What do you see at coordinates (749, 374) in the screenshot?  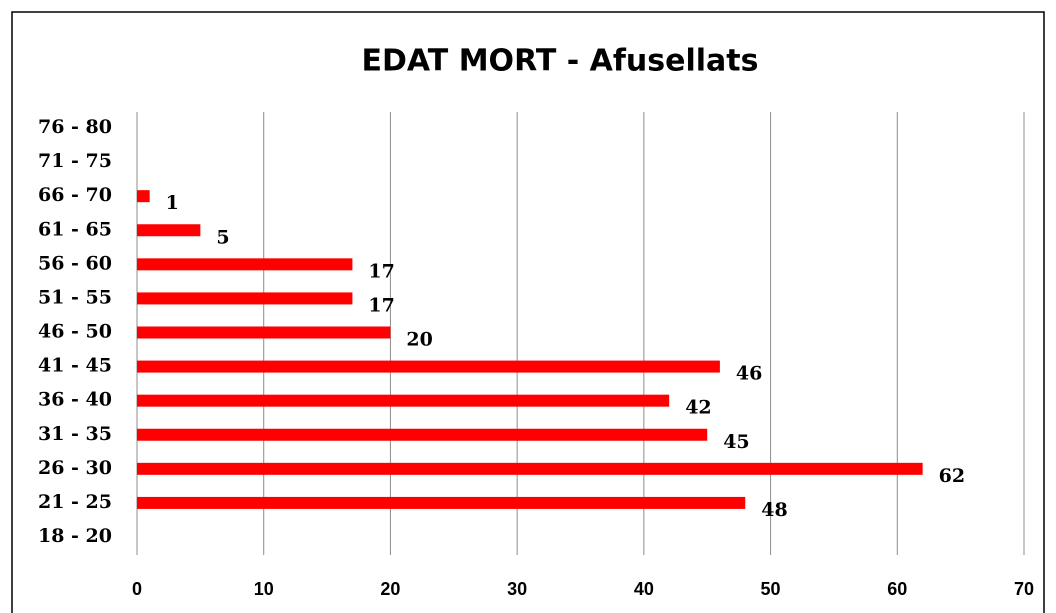 I see `data-label: 46` at bounding box center [749, 374].